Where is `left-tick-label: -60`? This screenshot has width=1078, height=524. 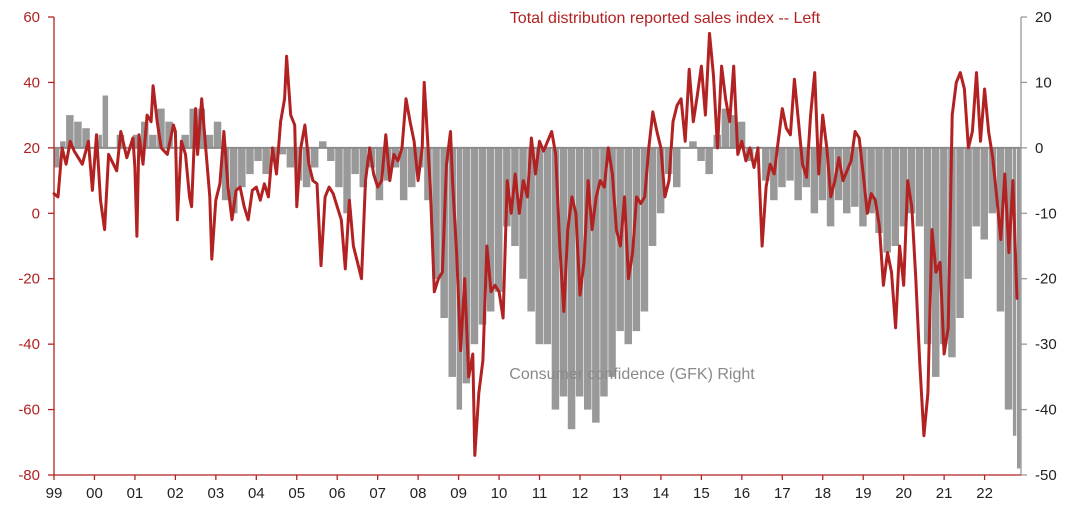
left-tick-label: -60 is located at coordinates (29, 410).